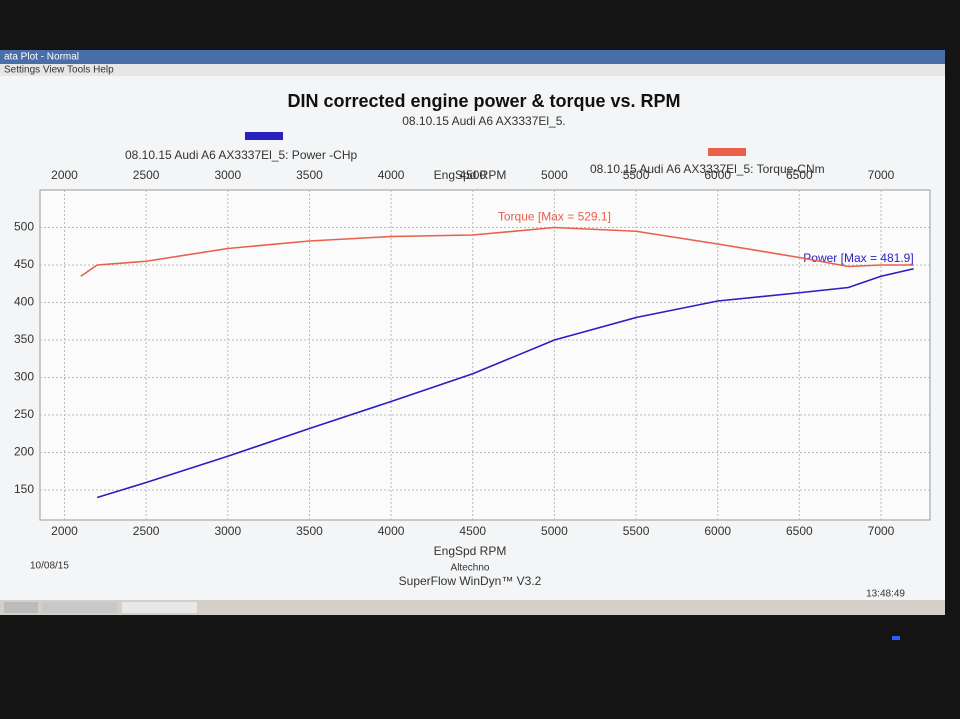 This screenshot has height=719, width=960. I want to click on x-tick-label: 2000, so click(64, 531).